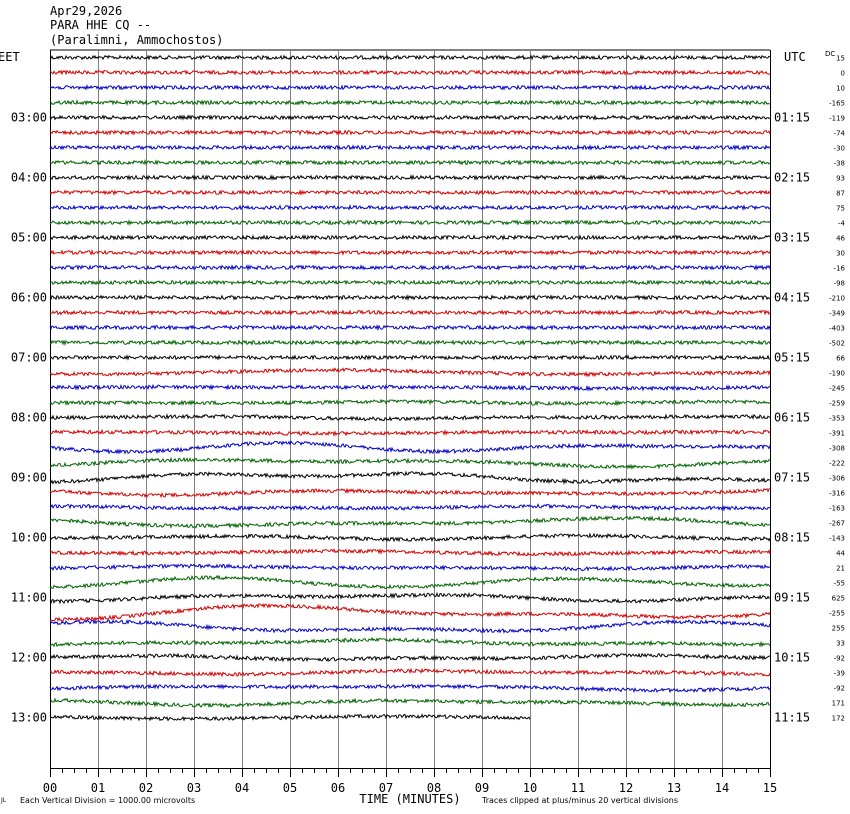 This screenshot has height=814, width=850. I want to click on dc-offset-value: 30, so click(840, 254).